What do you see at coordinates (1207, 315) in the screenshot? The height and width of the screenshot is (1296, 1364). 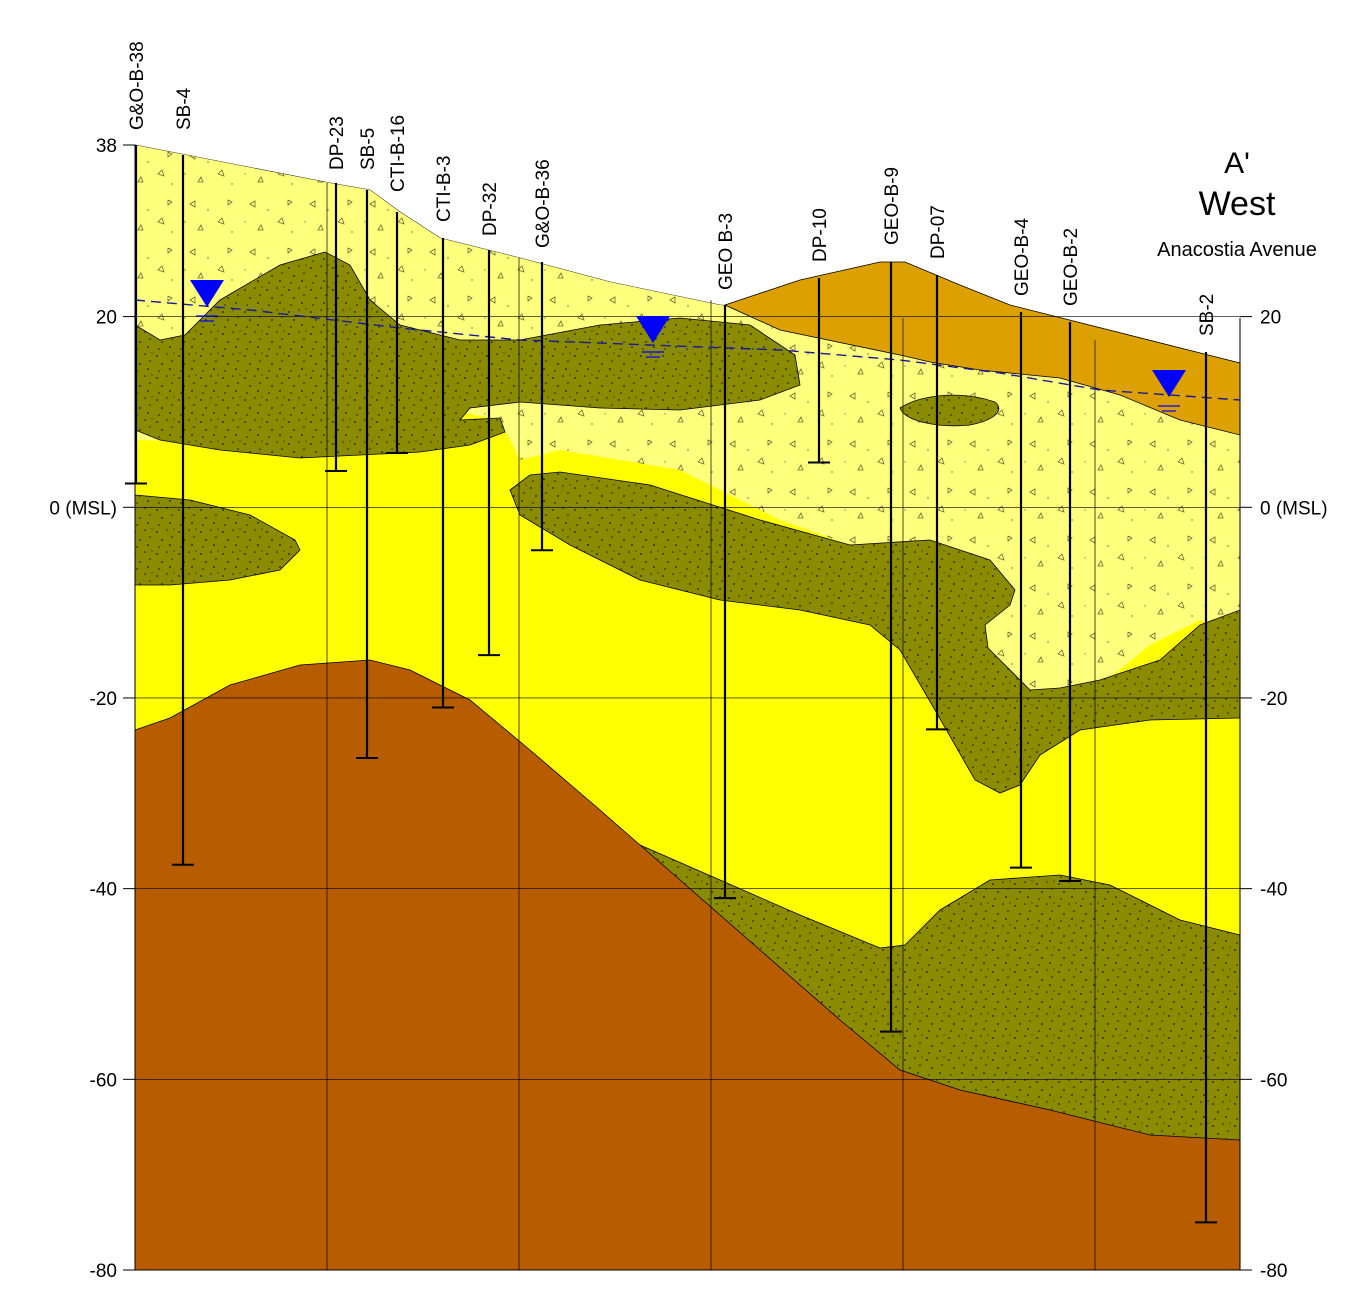 I see `boring-label: SB-2` at bounding box center [1207, 315].